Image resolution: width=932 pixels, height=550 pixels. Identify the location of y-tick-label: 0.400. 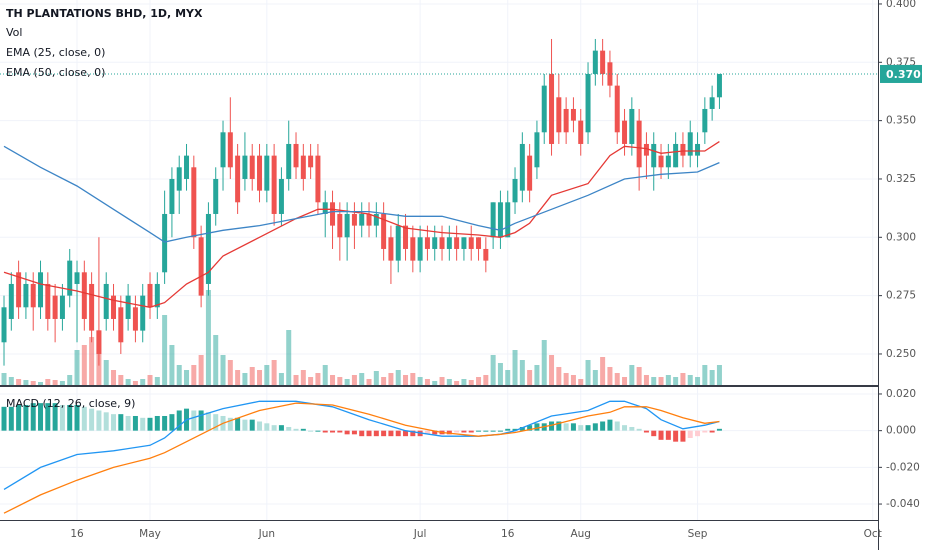
(901, 5).